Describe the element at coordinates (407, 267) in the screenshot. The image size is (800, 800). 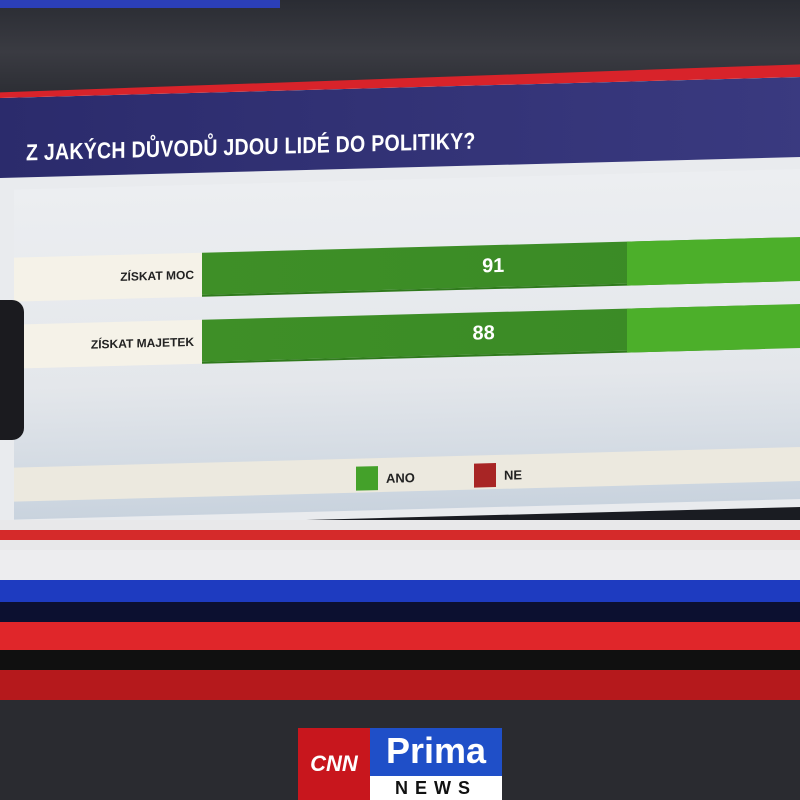
I see `bar-row: ZÍSKAT MOC 91` at that location.